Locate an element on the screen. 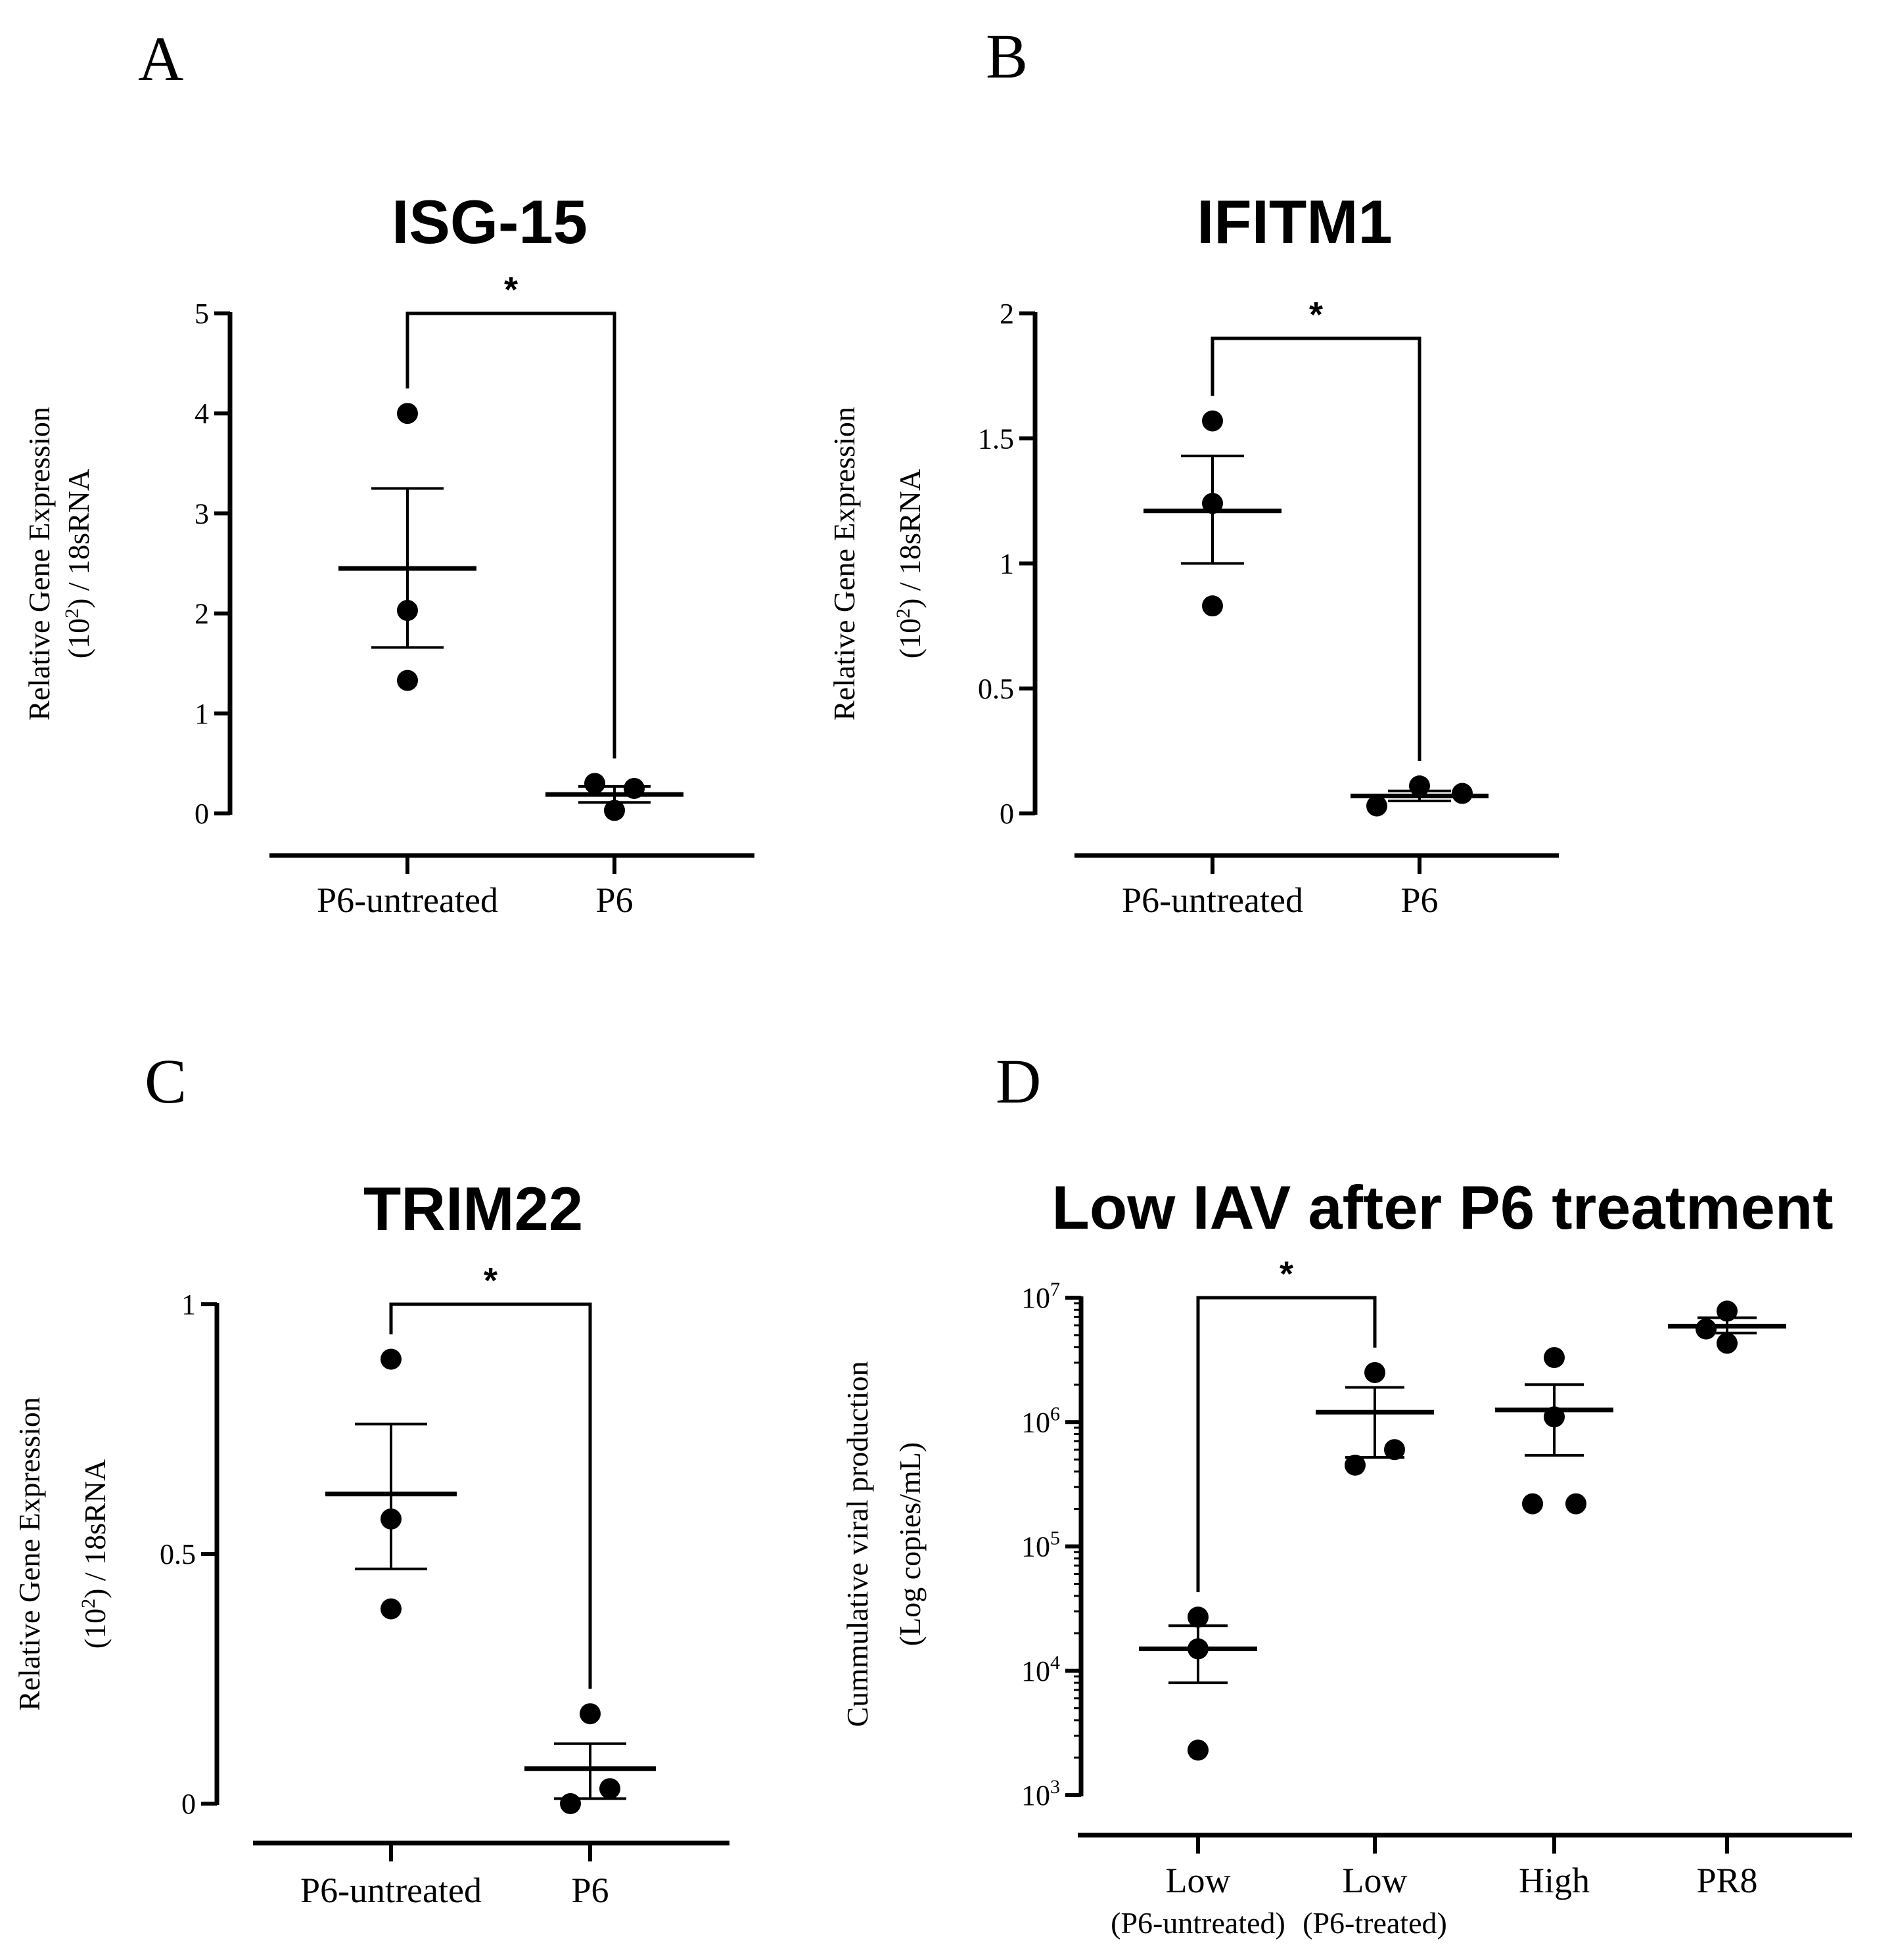 This screenshot has width=1894, height=1960. category-label: High is located at coordinates (1555, 1880).